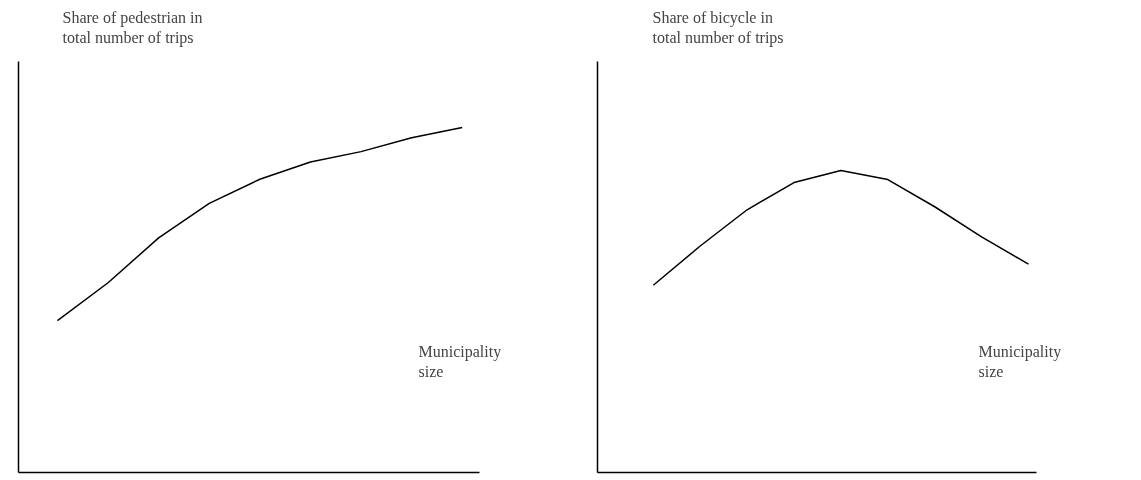 The width and height of the screenshot is (1141, 480). I want to click on y-axis-title: Share of bicycle in total number of trips, so click(718, 27).